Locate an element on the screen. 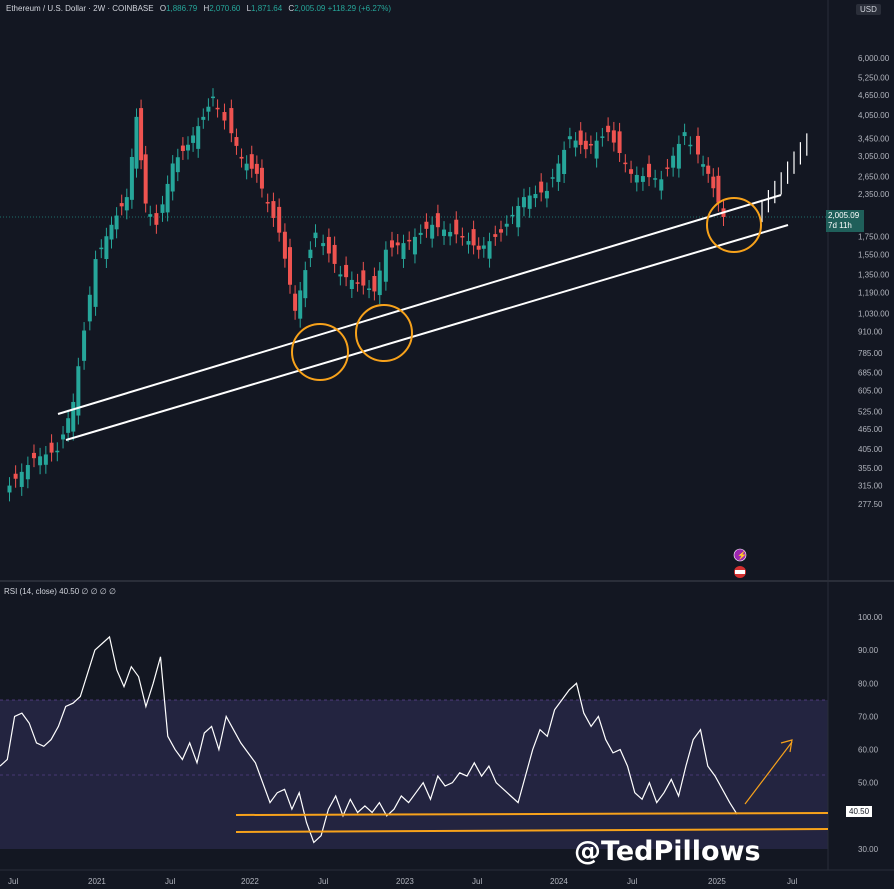 Image resolution: width=894 pixels, height=889 pixels. price-tick-label: 355.00 is located at coordinates (870, 468).